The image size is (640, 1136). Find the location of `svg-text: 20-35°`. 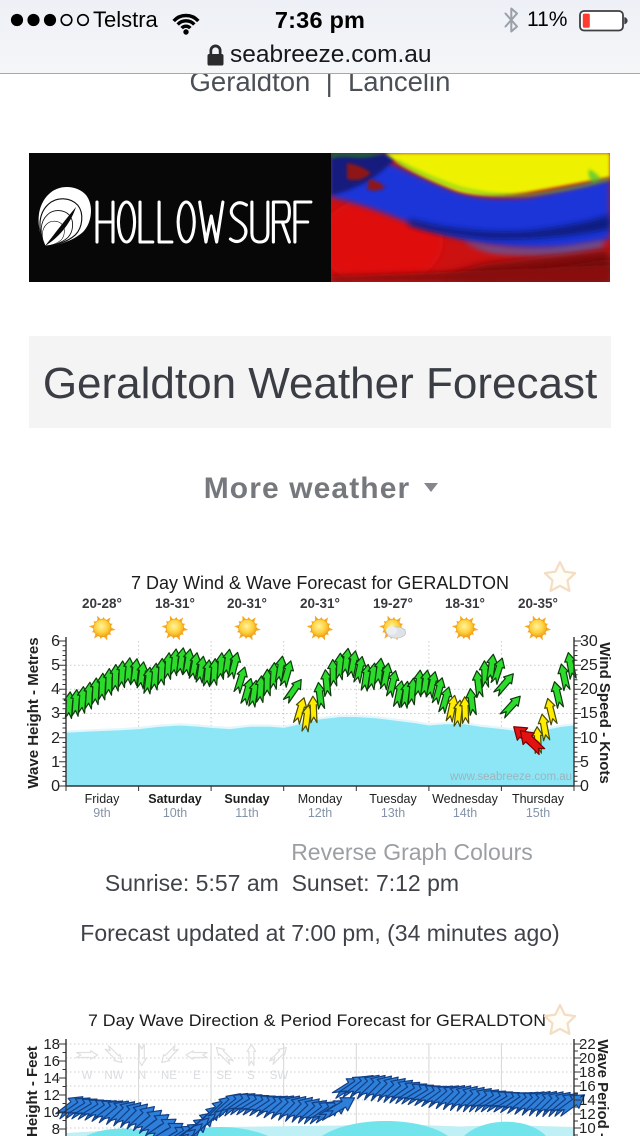

svg-text: 20-35° is located at coordinates (538, 603).